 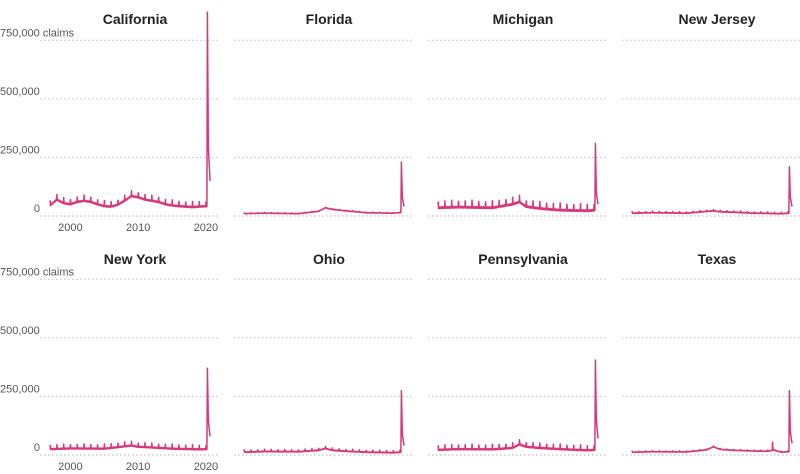 I want to click on x-tick-label-california-1: 2010, so click(x=138, y=228).